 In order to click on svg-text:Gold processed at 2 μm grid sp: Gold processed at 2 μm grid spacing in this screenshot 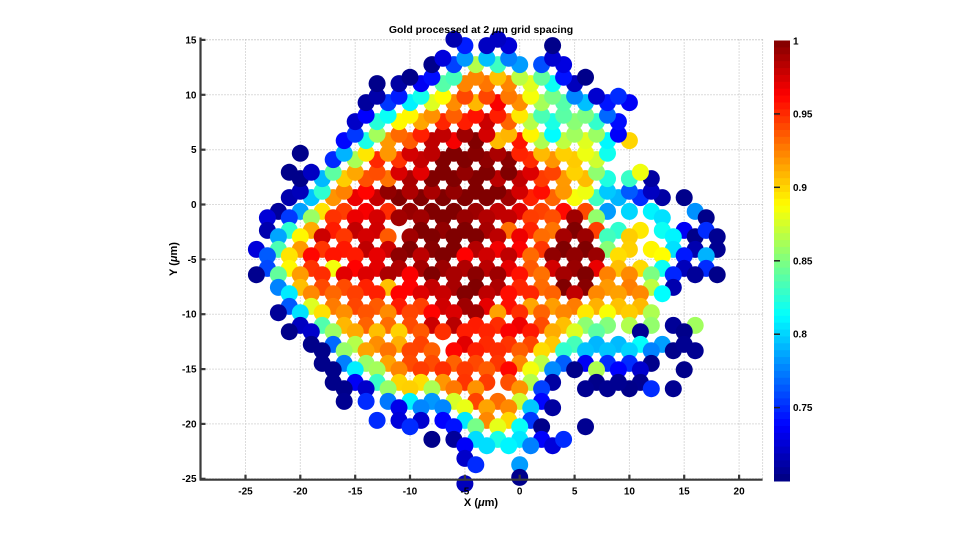, I will do `click(481, 30)`.